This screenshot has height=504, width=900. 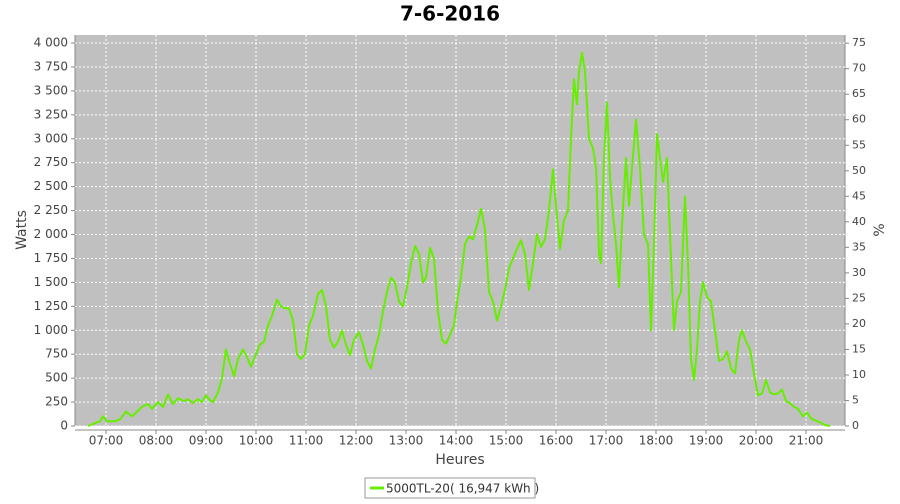 I want to click on y-tick-label: 2 750, so click(x=51, y=162).